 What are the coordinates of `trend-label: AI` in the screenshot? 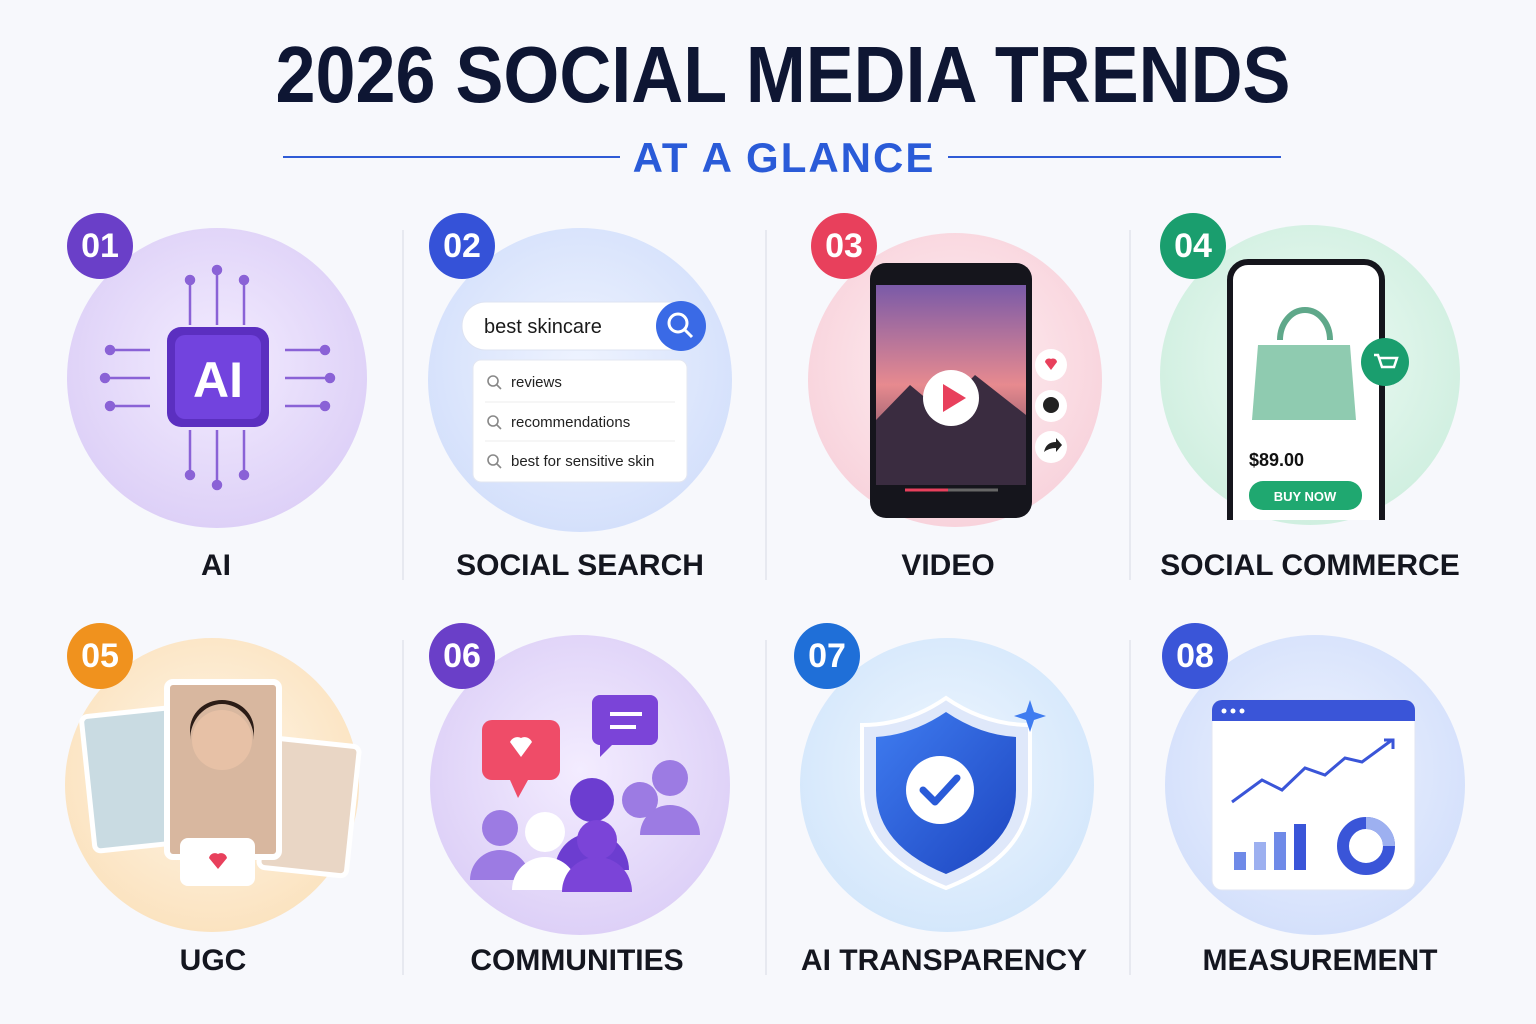 It's located at (216, 565).